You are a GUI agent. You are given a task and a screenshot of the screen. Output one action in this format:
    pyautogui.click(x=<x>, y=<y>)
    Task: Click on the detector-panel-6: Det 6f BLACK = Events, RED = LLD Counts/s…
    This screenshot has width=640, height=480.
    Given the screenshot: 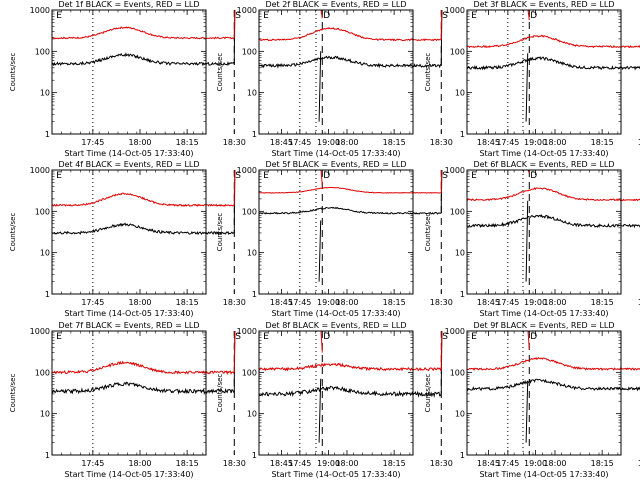 What is the action you would take?
    pyautogui.click(x=532, y=239)
    